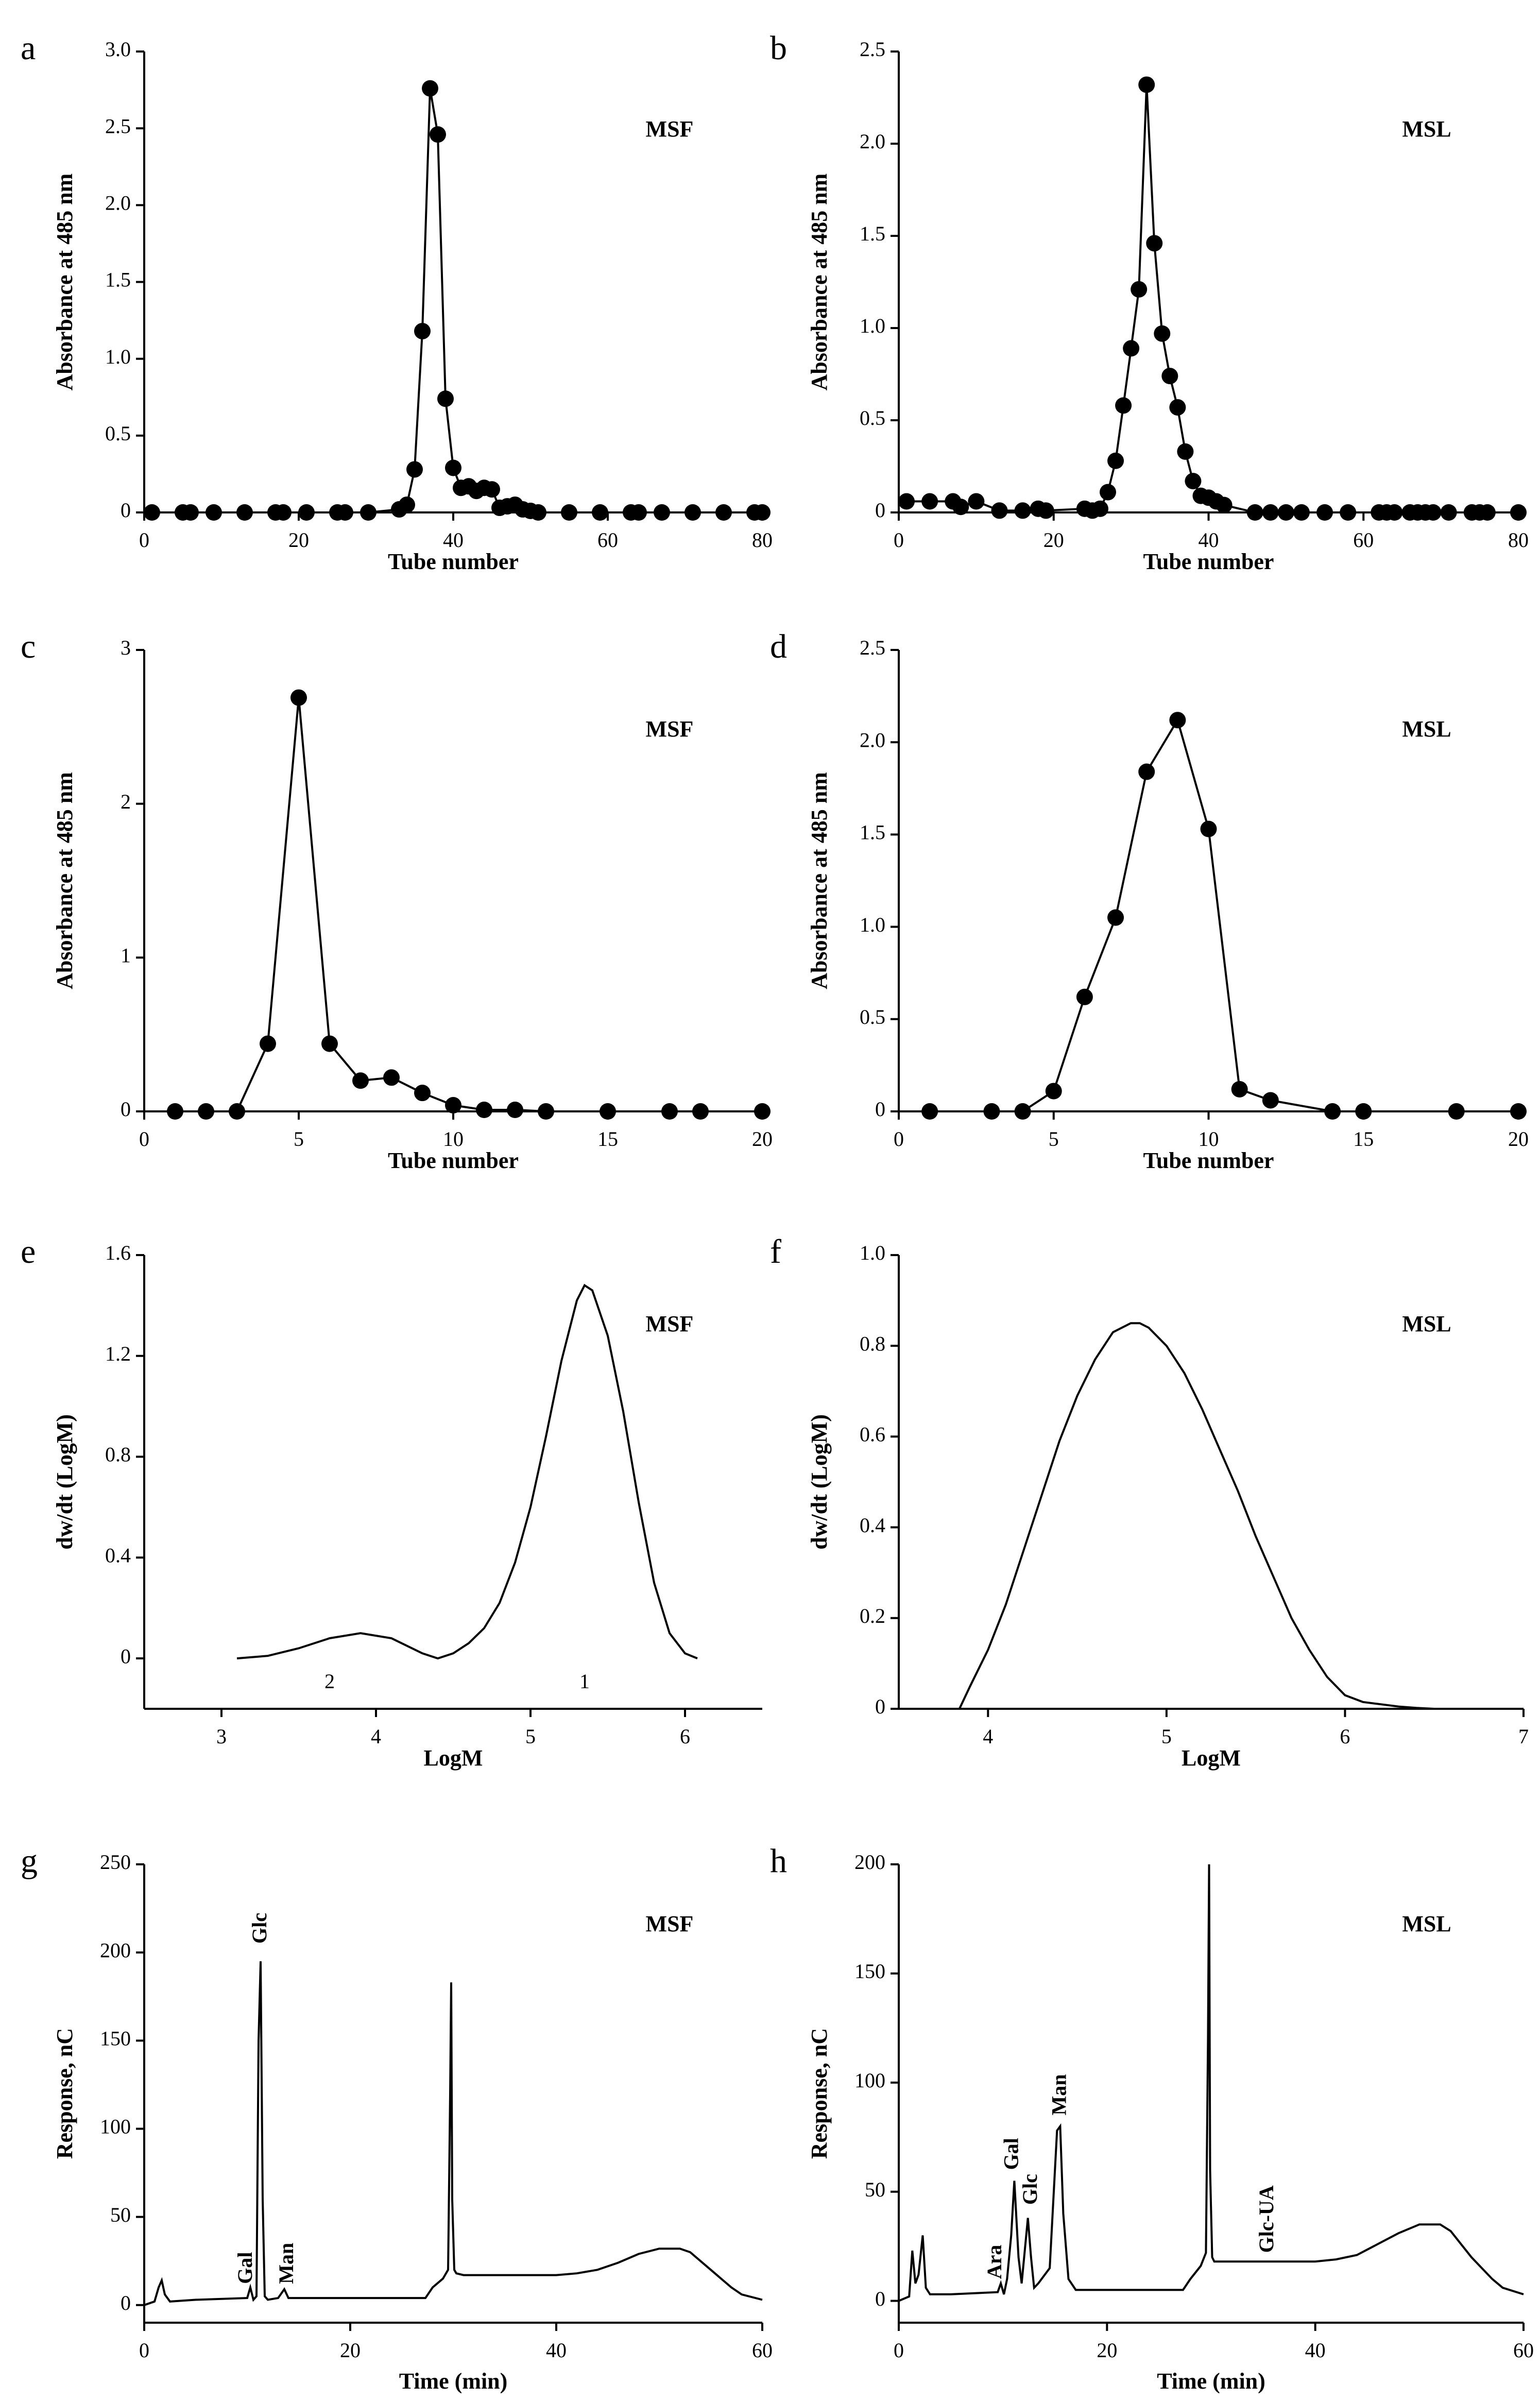  What do you see at coordinates (126, 801) in the screenshot?
I see `y-tick-label: 2` at bounding box center [126, 801].